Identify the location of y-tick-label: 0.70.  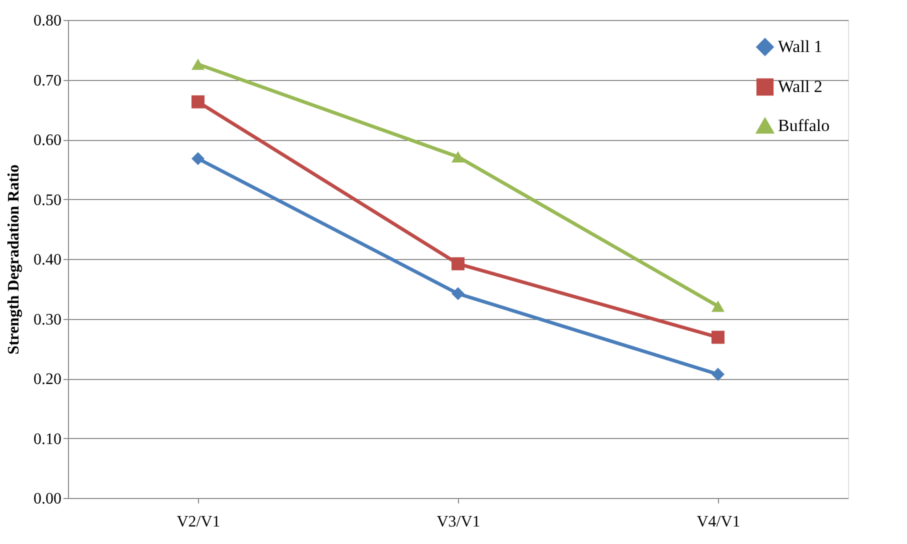
(48, 81).